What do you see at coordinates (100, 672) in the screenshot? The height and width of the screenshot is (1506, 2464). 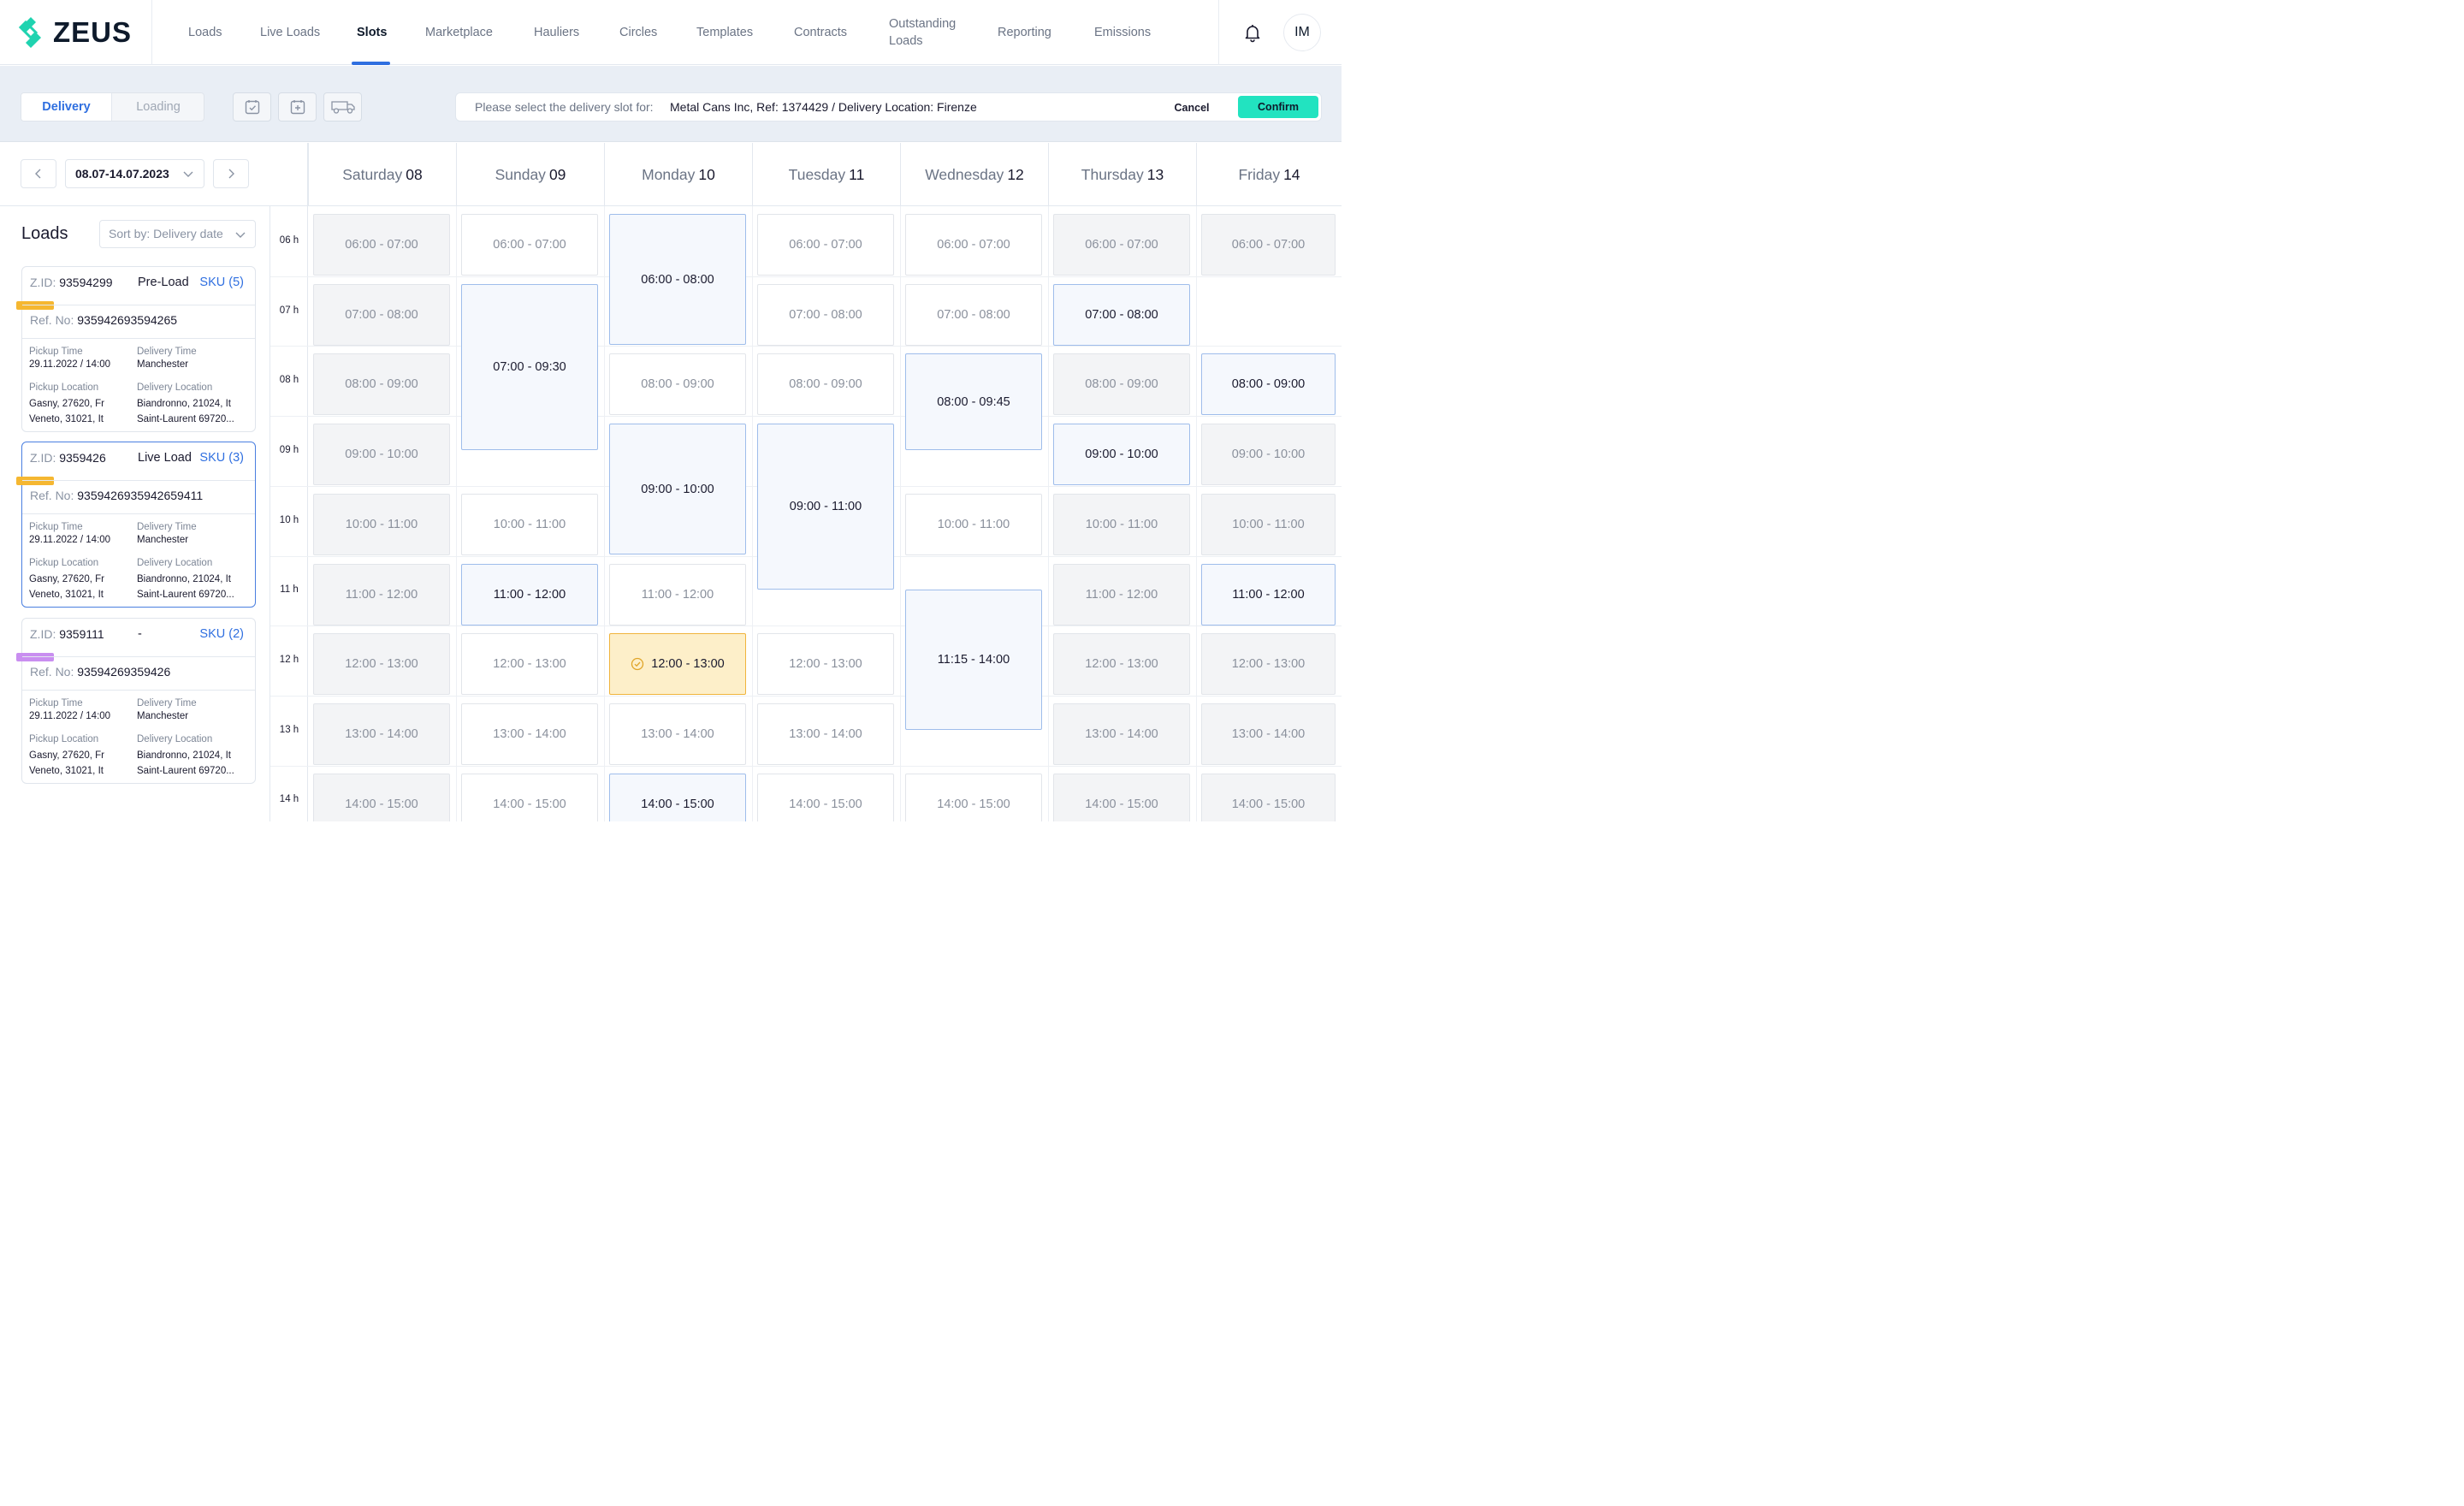 I see `load-reference: Ref. No: 93594269359426` at bounding box center [100, 672].